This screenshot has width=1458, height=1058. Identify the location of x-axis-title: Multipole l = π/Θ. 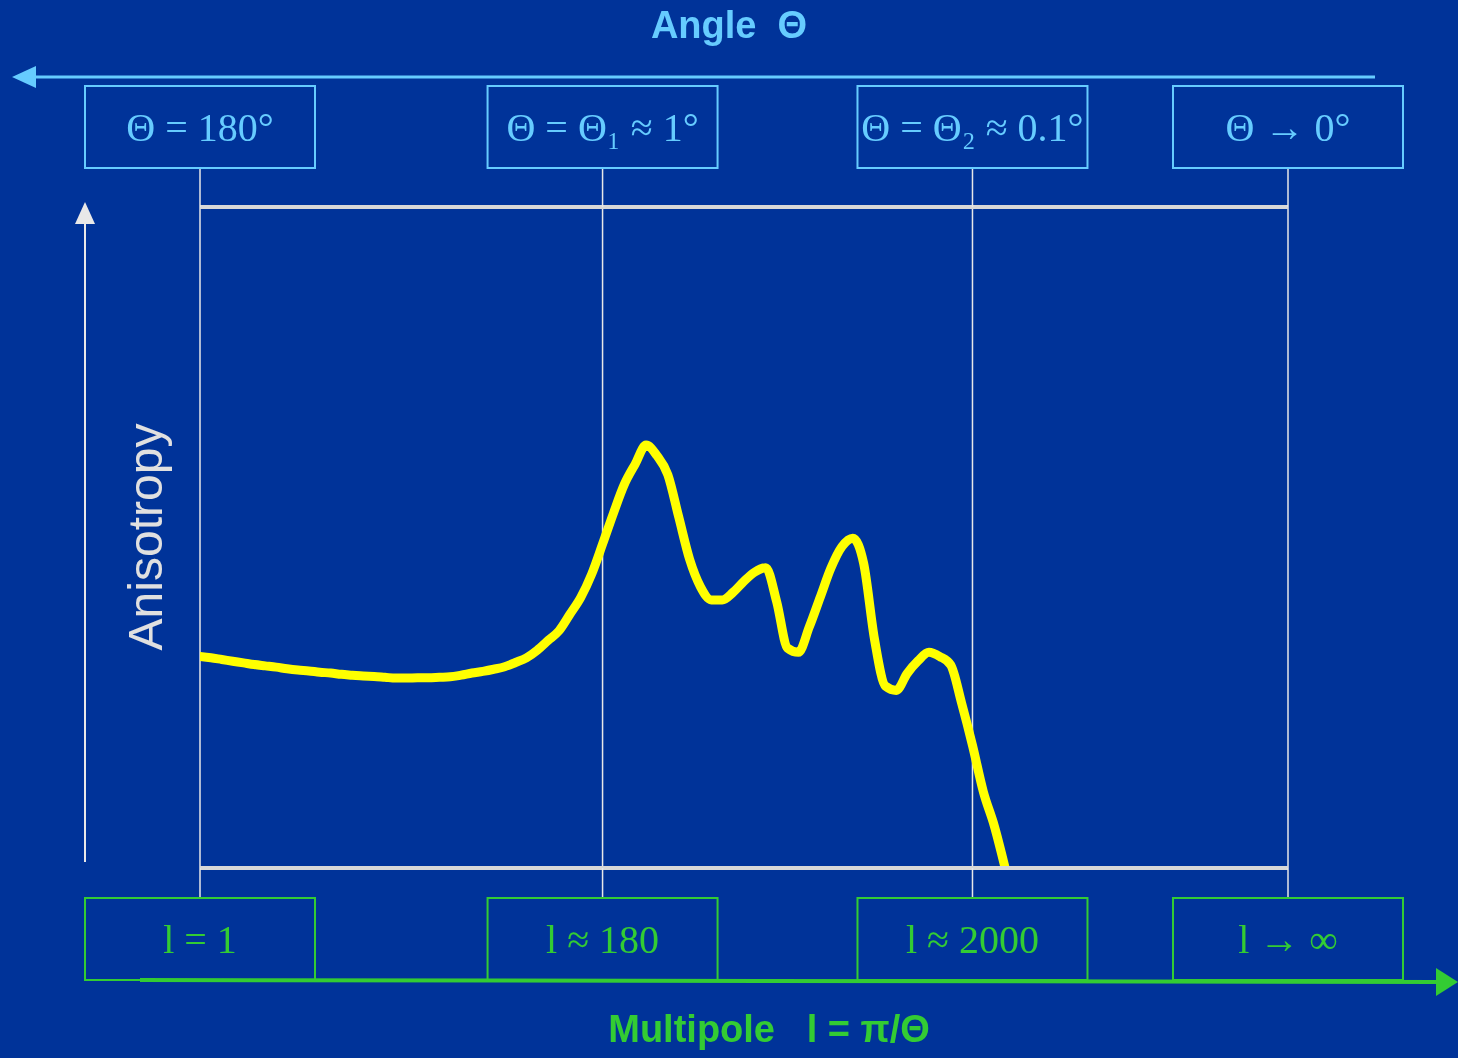
(769, 1029).